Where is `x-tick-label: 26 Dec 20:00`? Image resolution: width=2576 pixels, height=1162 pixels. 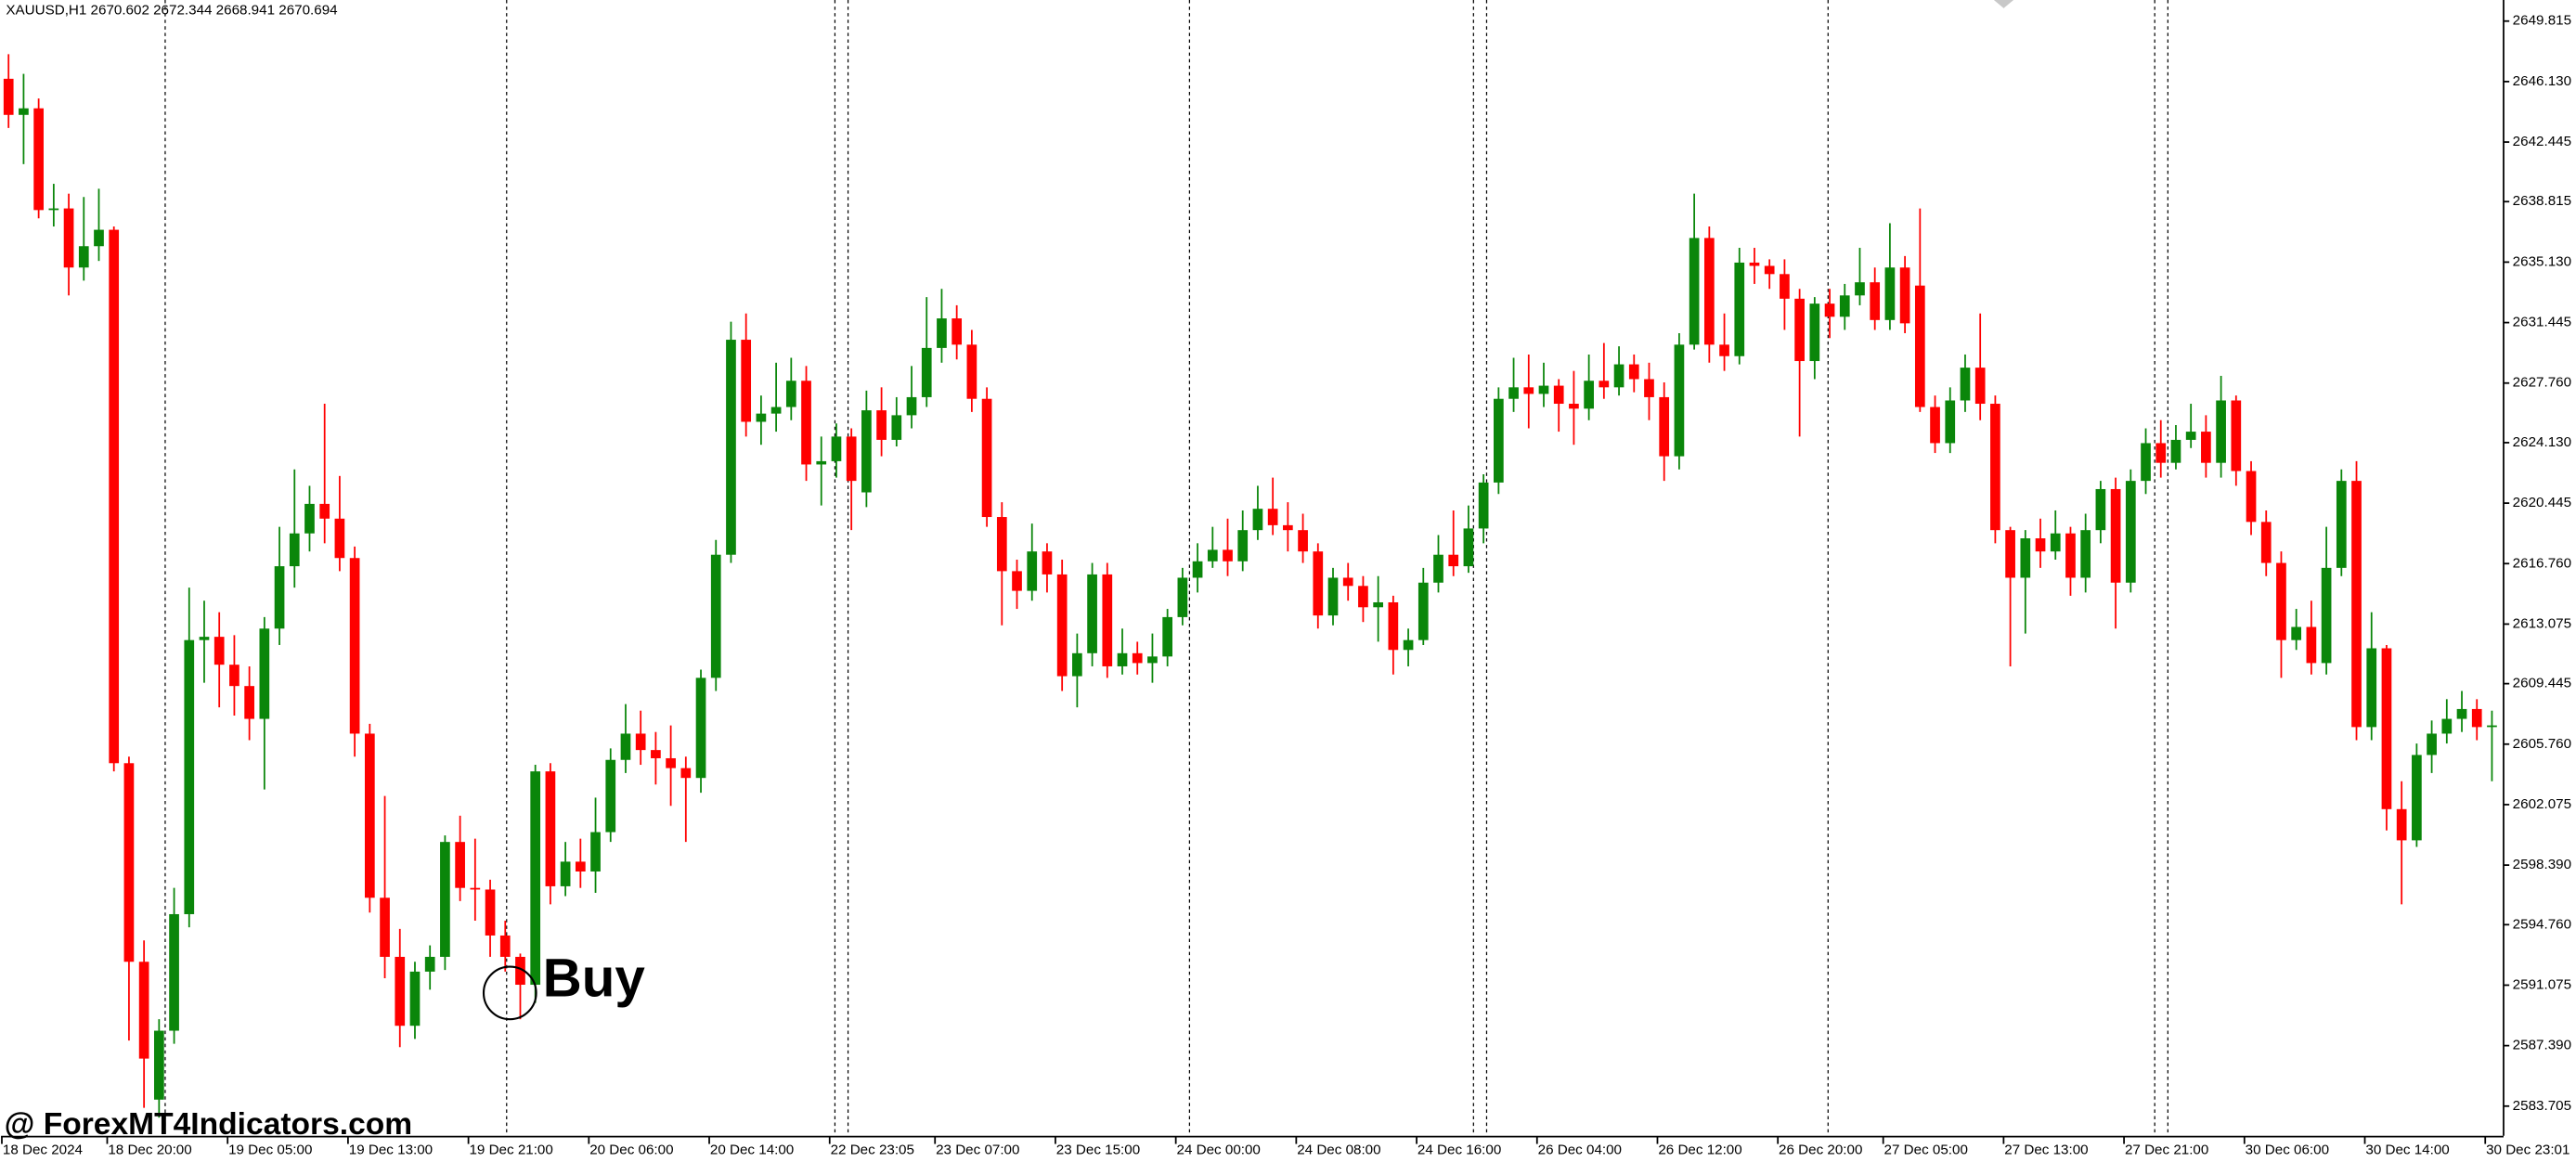 x-tick-label: 26 Dec 20:00 is located at coordinates (1820, 1150).